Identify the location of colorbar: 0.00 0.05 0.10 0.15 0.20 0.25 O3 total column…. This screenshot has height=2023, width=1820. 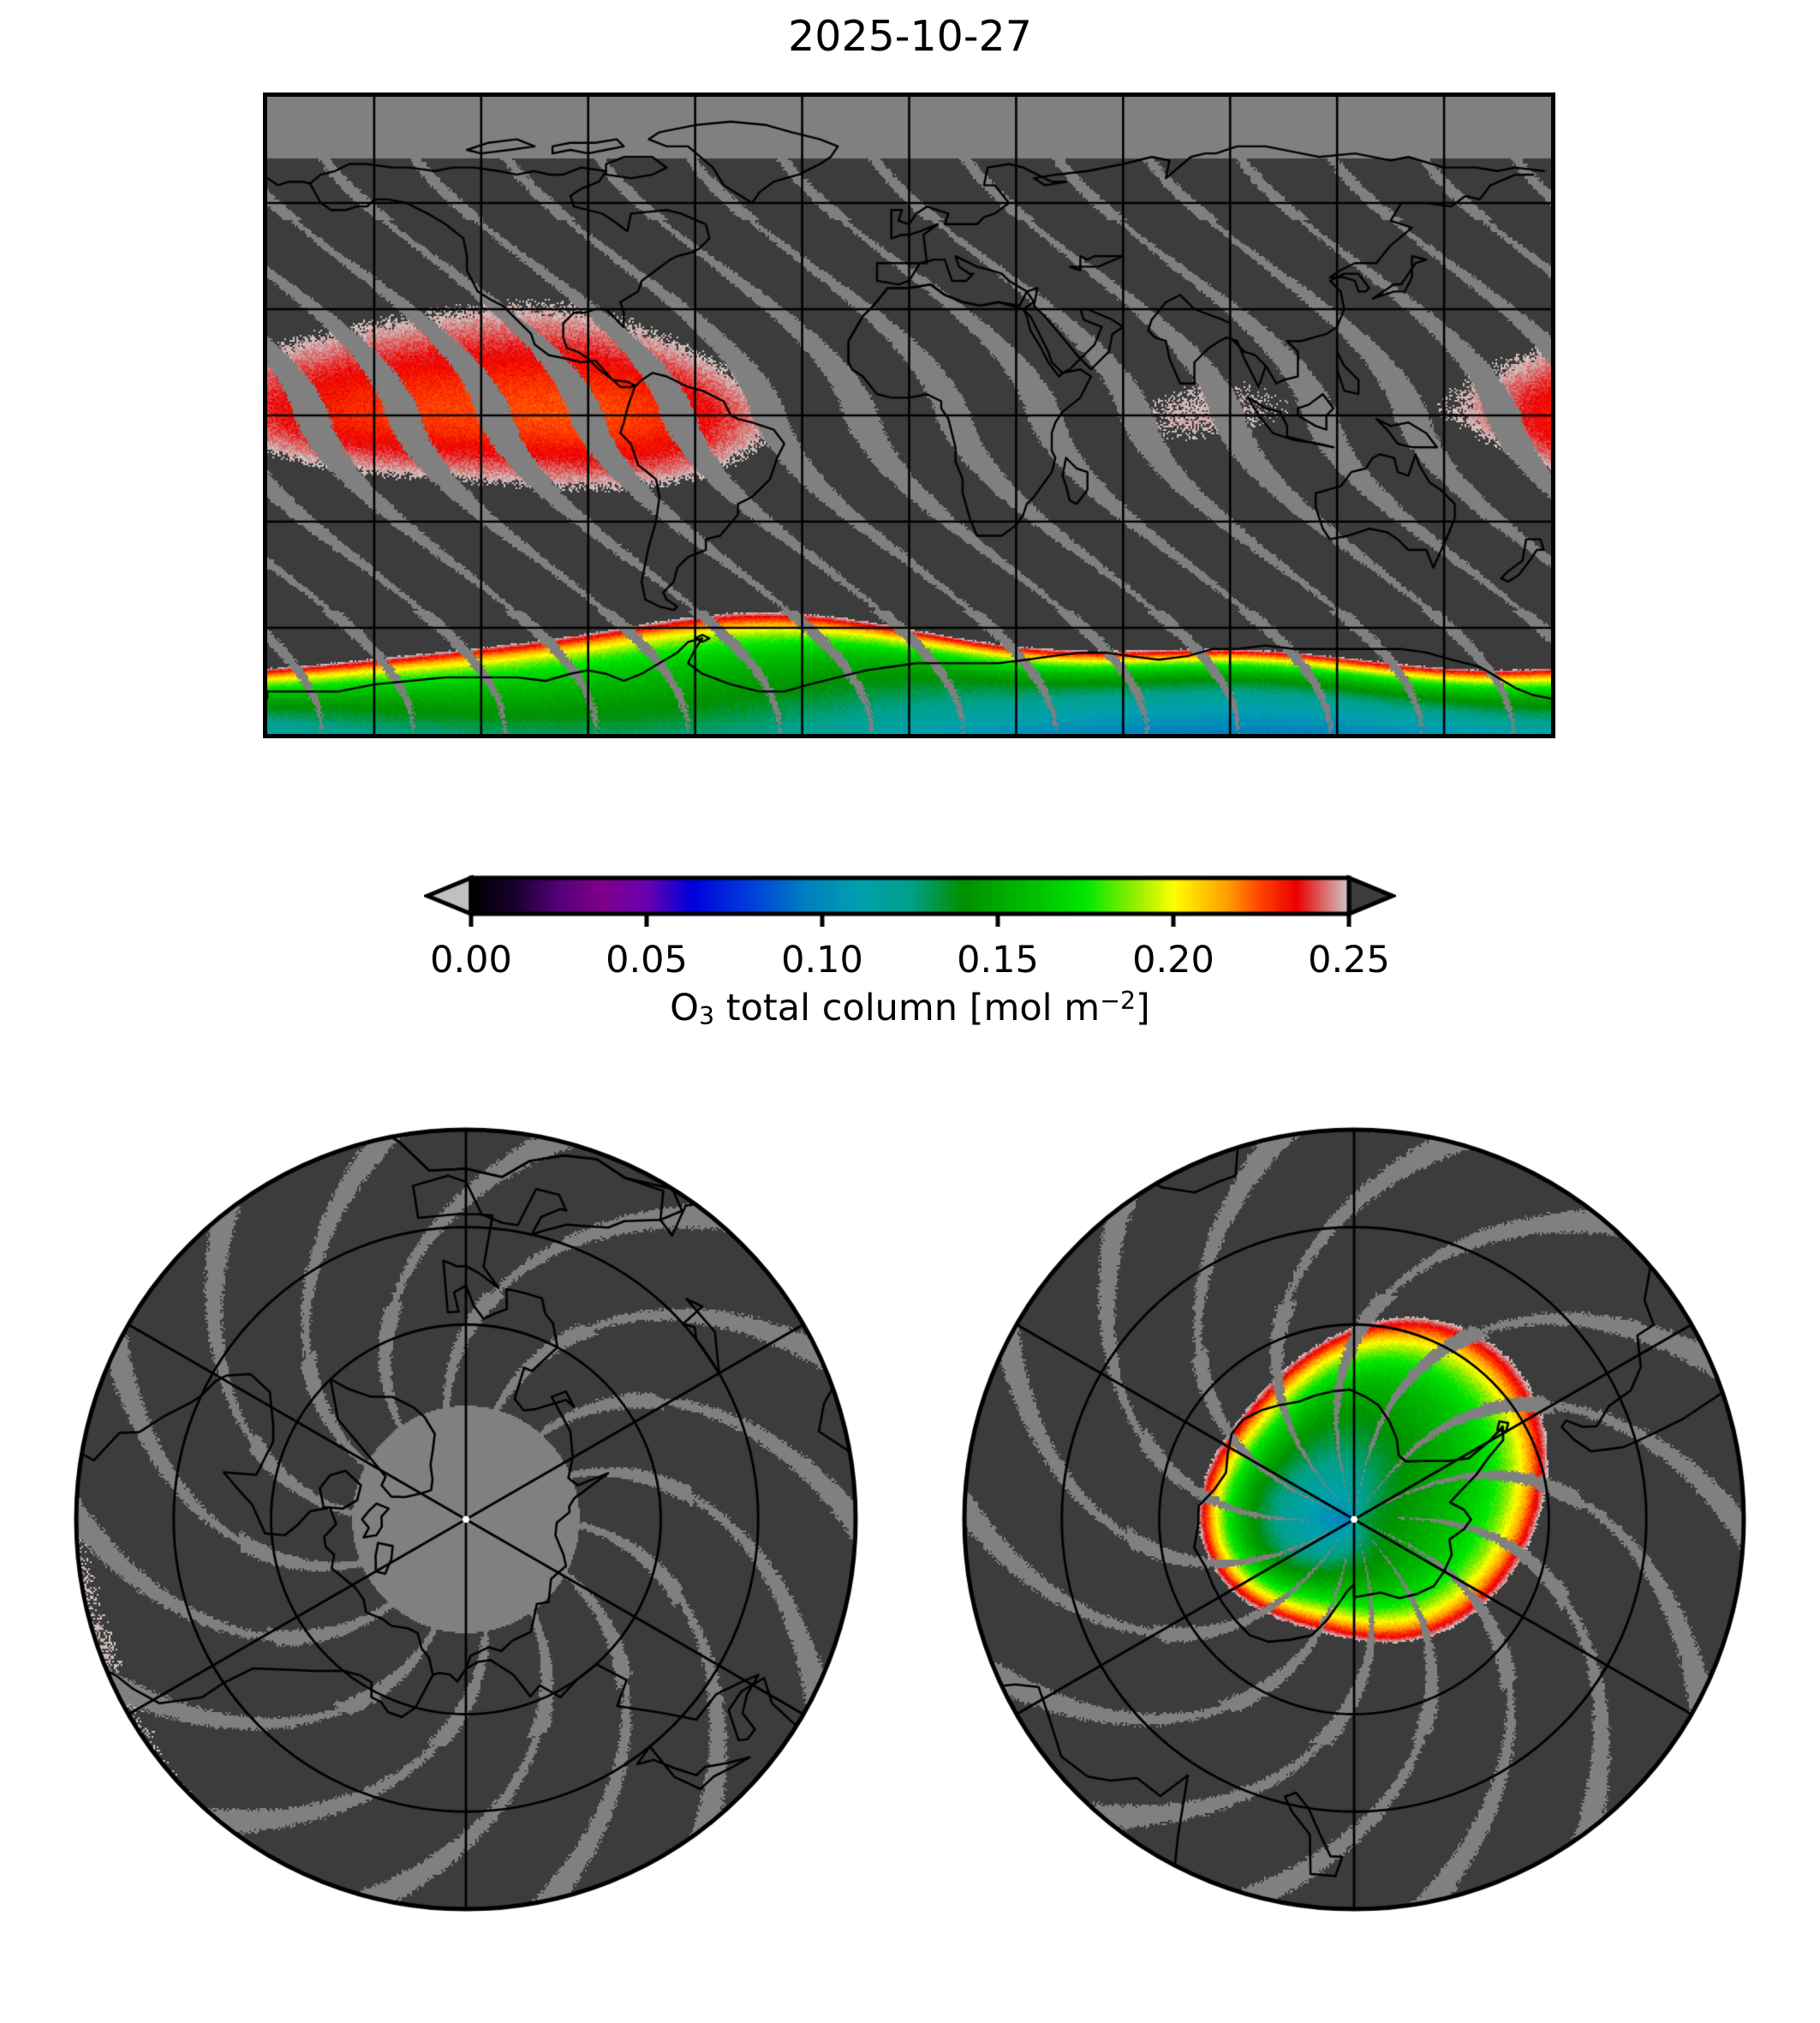
(910, 977).